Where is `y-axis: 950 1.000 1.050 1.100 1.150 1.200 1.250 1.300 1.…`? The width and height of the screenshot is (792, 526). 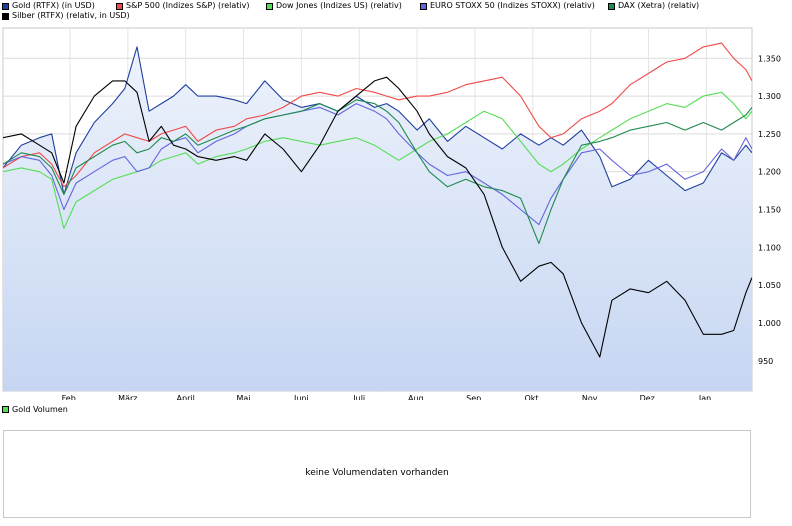 y-axis: 950 1.000 1.050 1.100 1.150 1.200 1.250 1.300 1.… is located at coordinates (769, 210).